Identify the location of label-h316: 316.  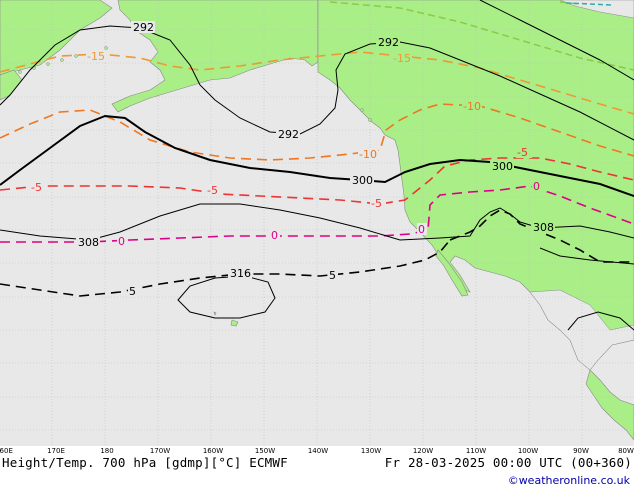
(240, 273).